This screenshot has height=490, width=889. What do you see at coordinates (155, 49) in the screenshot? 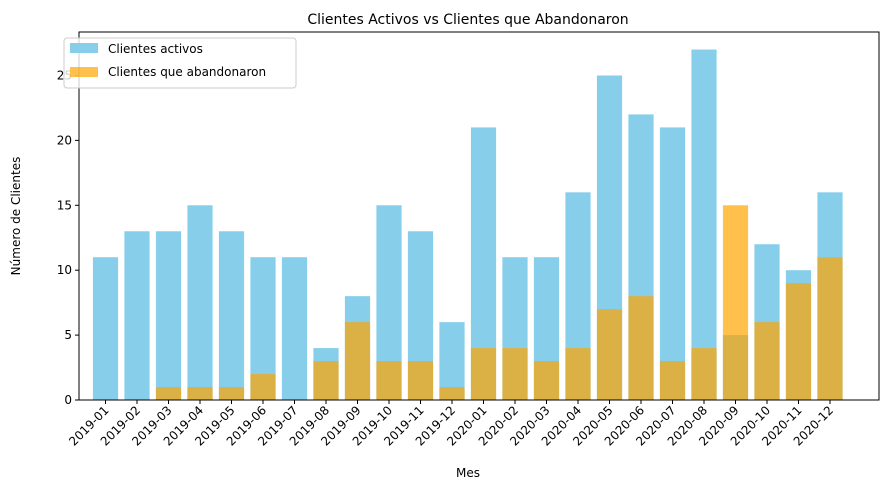
I see `legend-label-active: Clientes activos` at bounding box center [155, 49].